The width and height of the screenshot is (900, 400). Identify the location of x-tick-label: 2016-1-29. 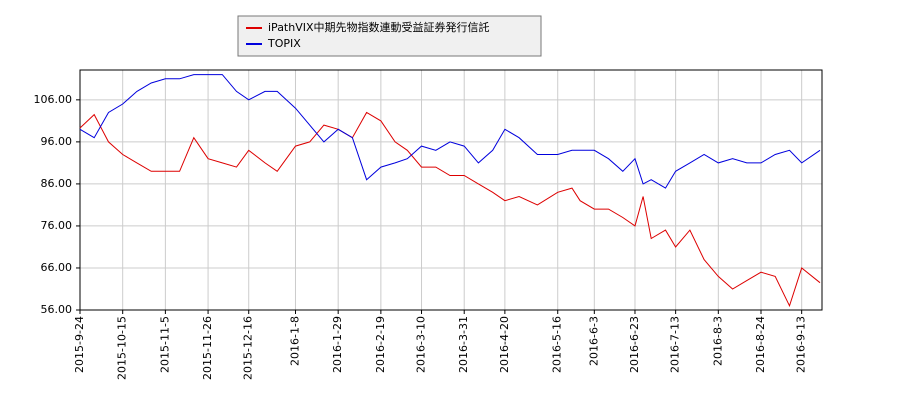
(337, 344).